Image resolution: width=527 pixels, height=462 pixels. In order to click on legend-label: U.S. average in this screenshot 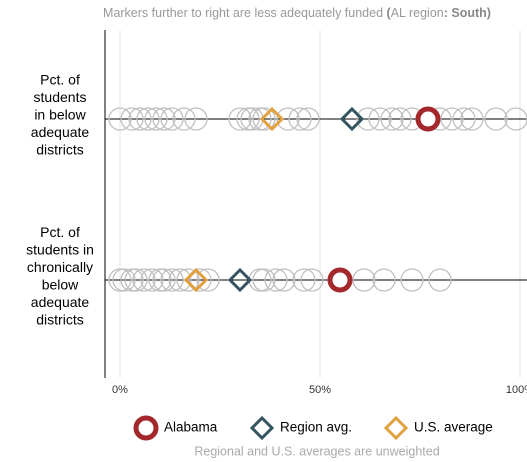, I will do `click(453, 427)`.